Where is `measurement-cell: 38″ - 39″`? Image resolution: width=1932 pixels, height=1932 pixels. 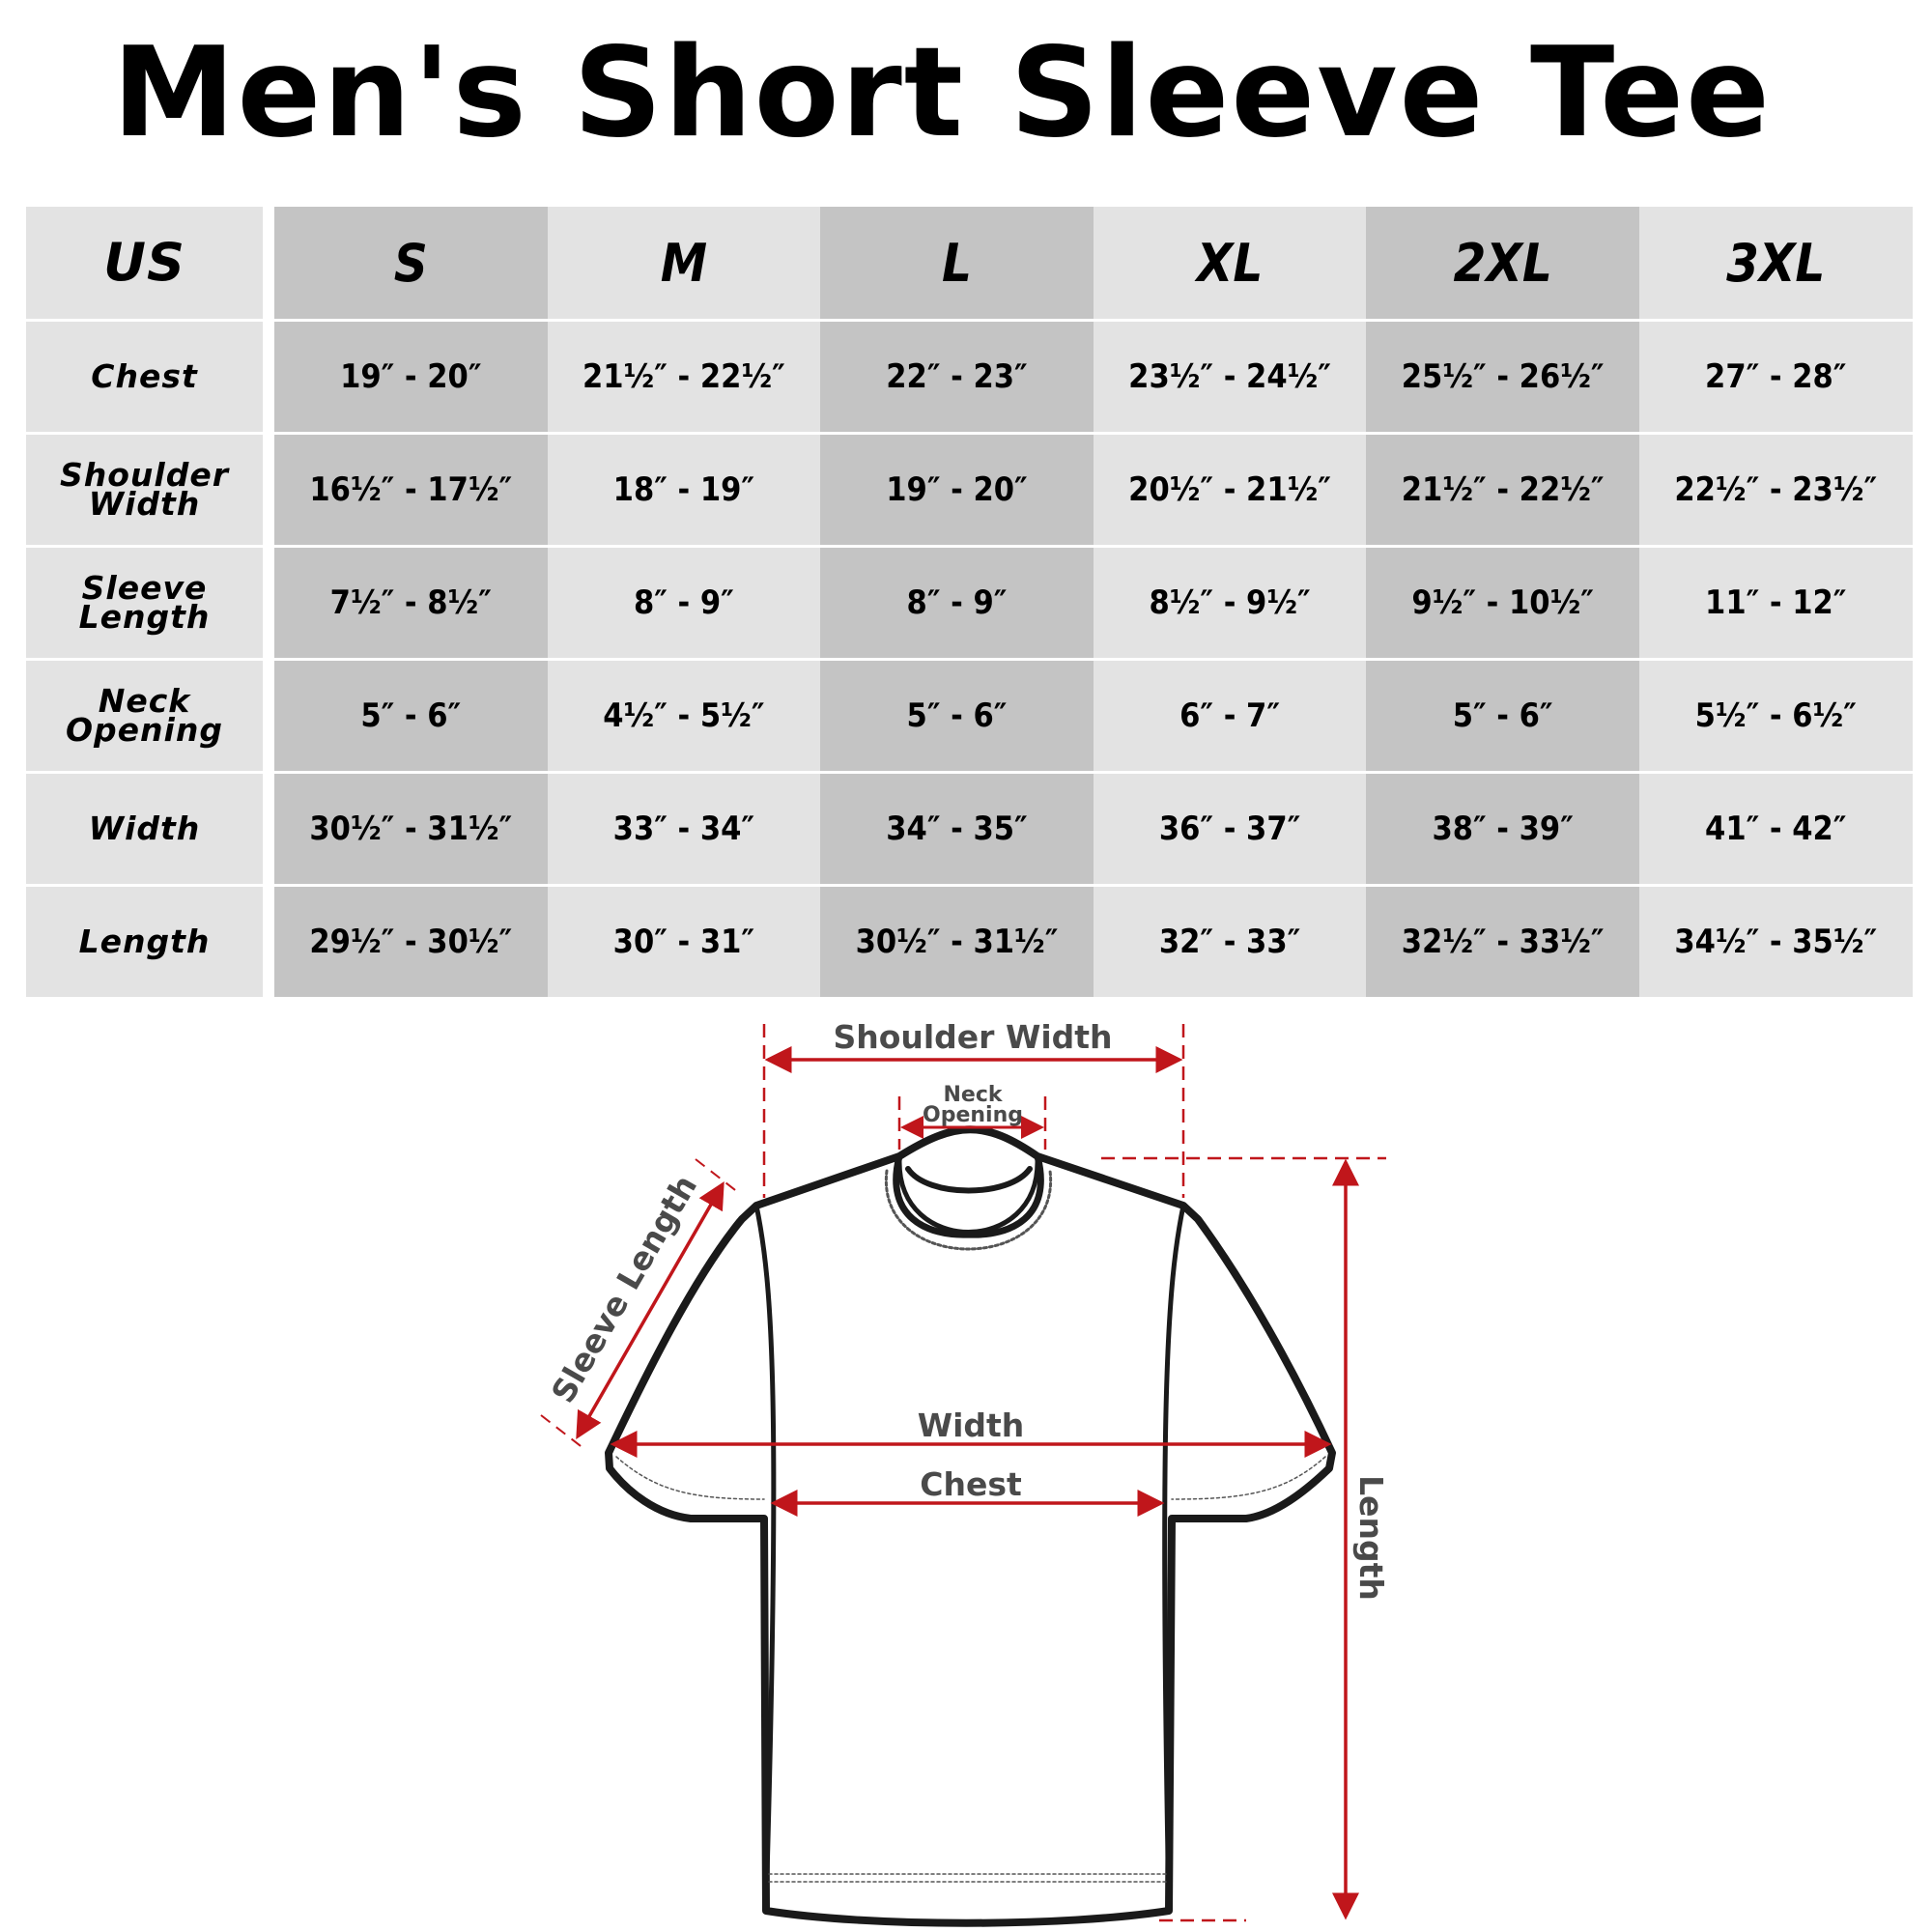
measurement-cell: 38″ - 39″ is located at coordinates (1502, 829).